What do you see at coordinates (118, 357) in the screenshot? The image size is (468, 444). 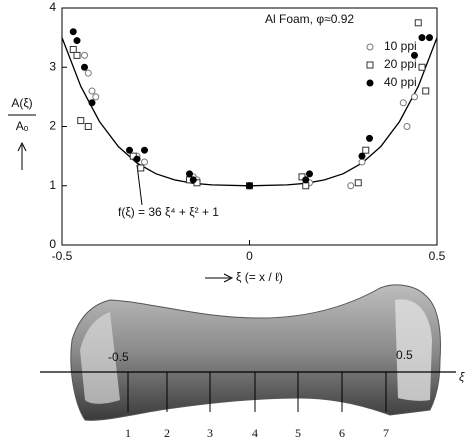 I see `specimen-tick-label: -0.5` at bounding box center [118, 357].